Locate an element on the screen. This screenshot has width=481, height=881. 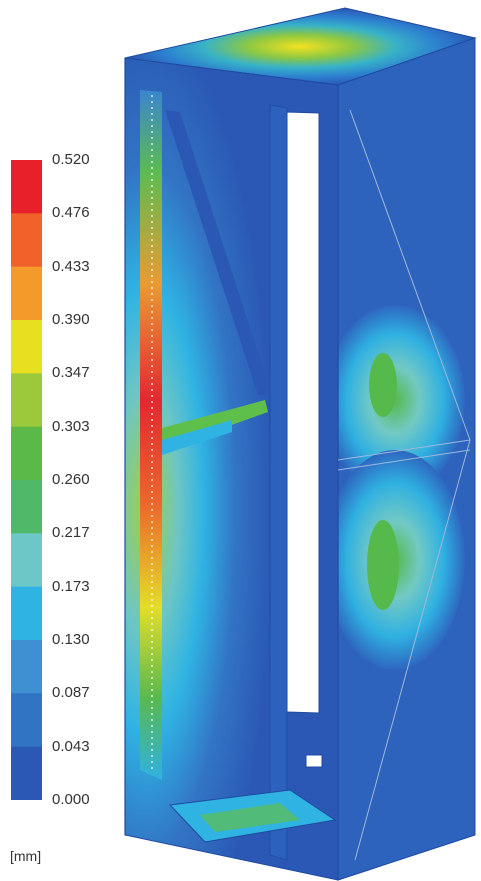
tick-label: 0.087 is located at coordinates (71, 693).